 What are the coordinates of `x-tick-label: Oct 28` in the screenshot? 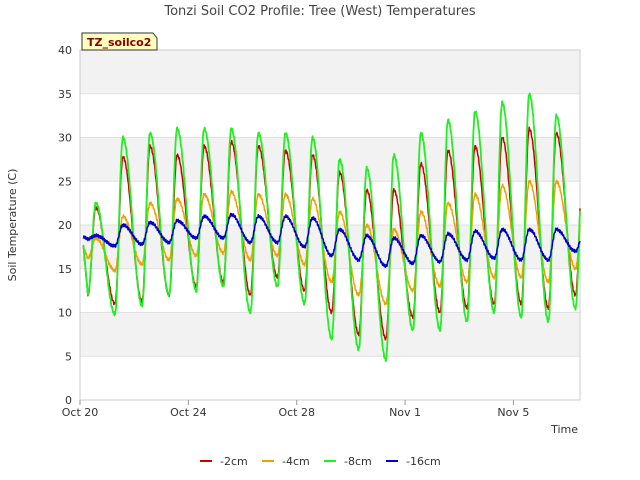 It's located at (296, 412).